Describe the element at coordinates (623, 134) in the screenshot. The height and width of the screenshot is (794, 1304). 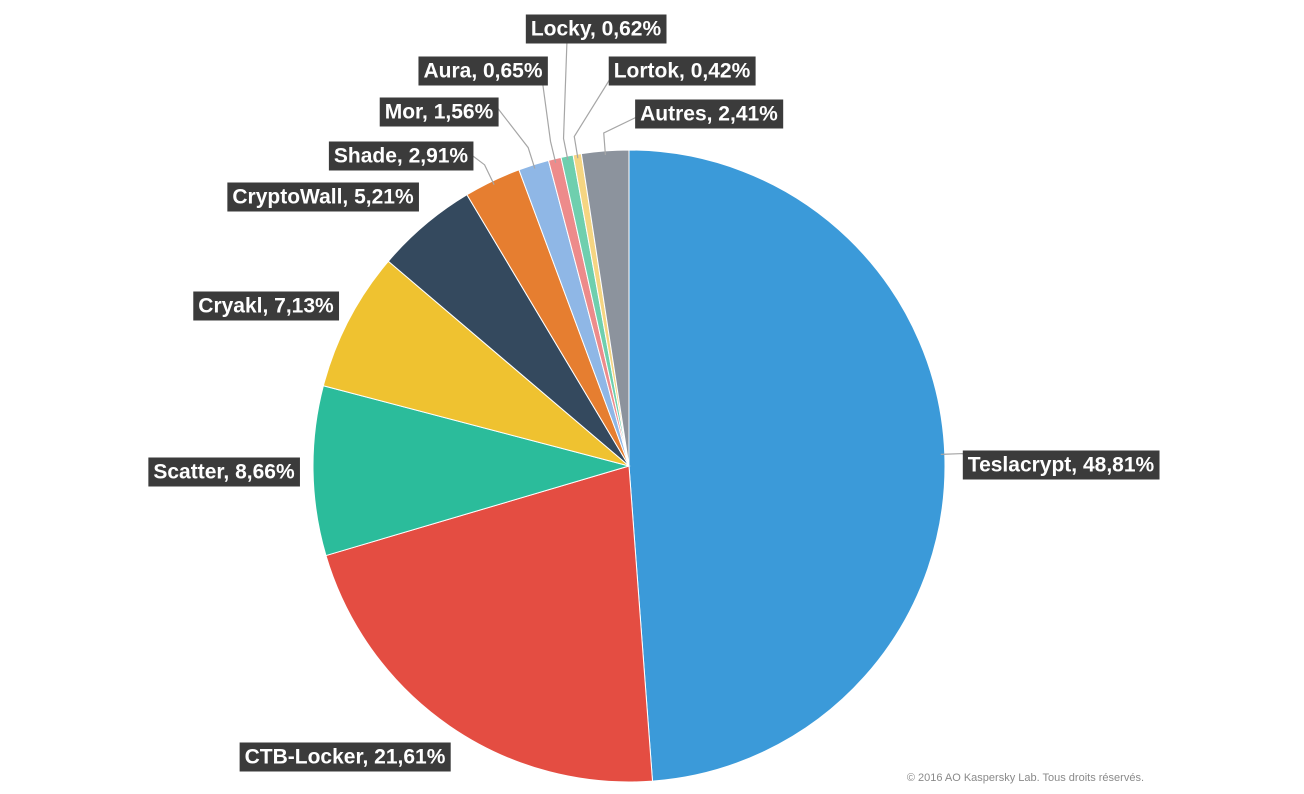
I see `leader-line-autres` at that location.